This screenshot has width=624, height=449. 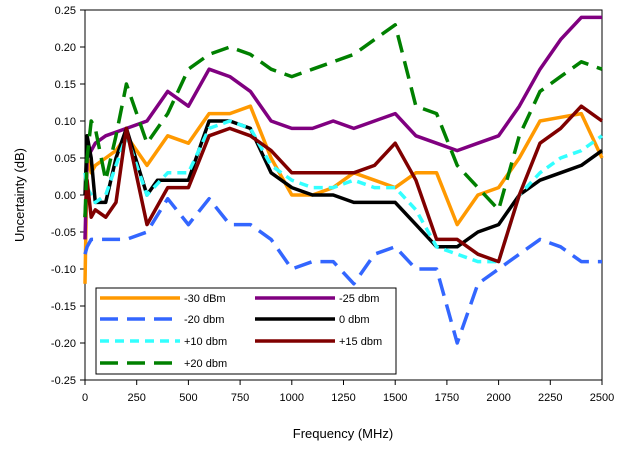 I want to click on x-tick-label: 500, so click(x=188, y=398).